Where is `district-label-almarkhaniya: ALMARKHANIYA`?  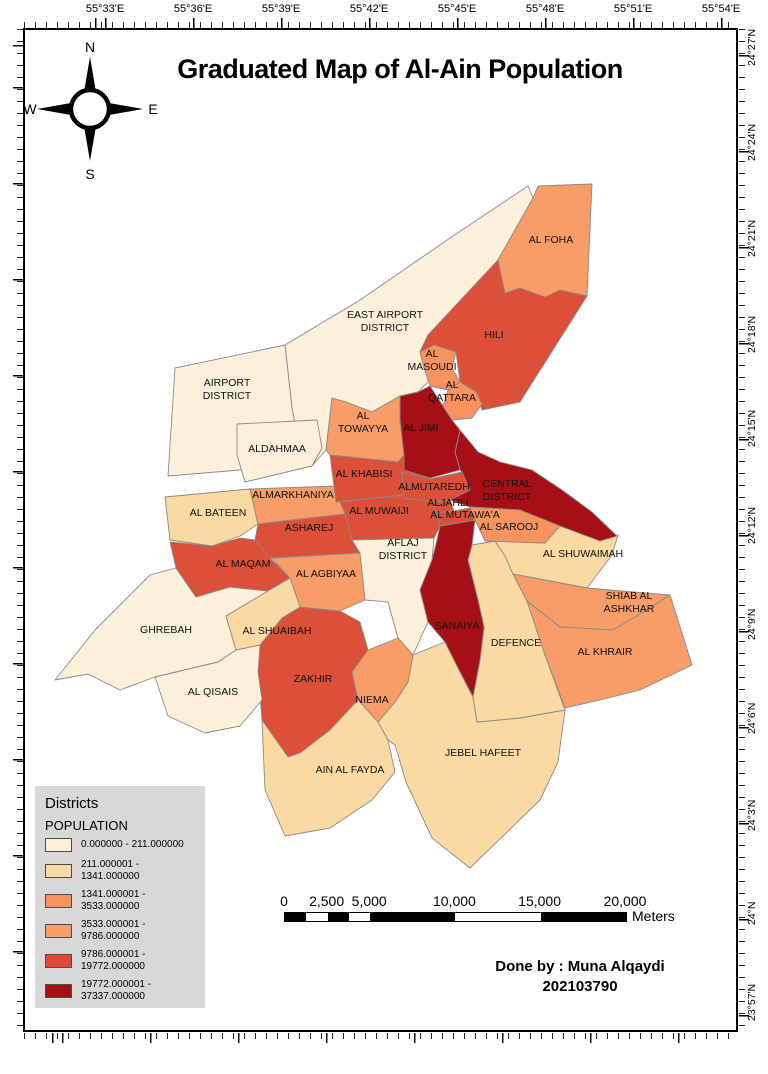 district-label-almarkhaniya: ALMARKHANIYA is located at coordinates (293, 495).